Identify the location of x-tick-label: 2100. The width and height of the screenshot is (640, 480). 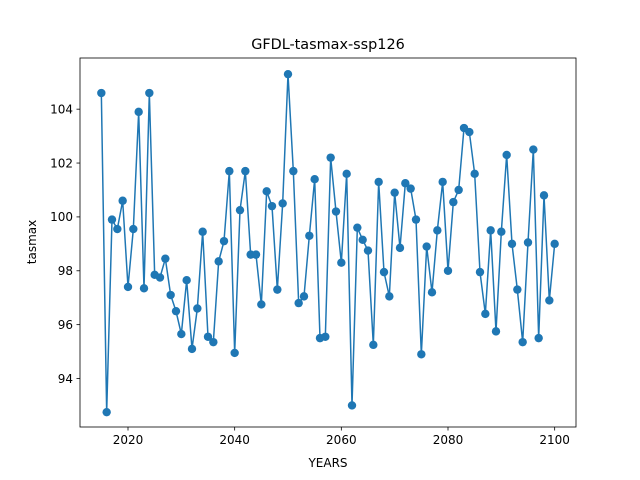
(554, 440).